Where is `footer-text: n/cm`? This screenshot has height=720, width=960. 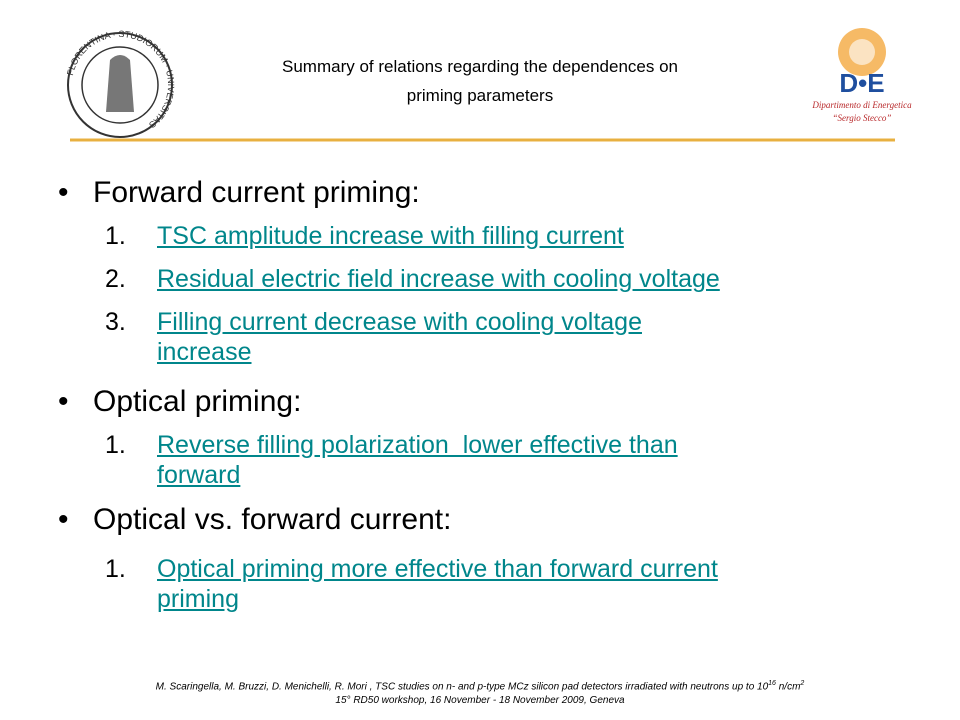
footer-text: n/cm is located at coordinates (788, 687).